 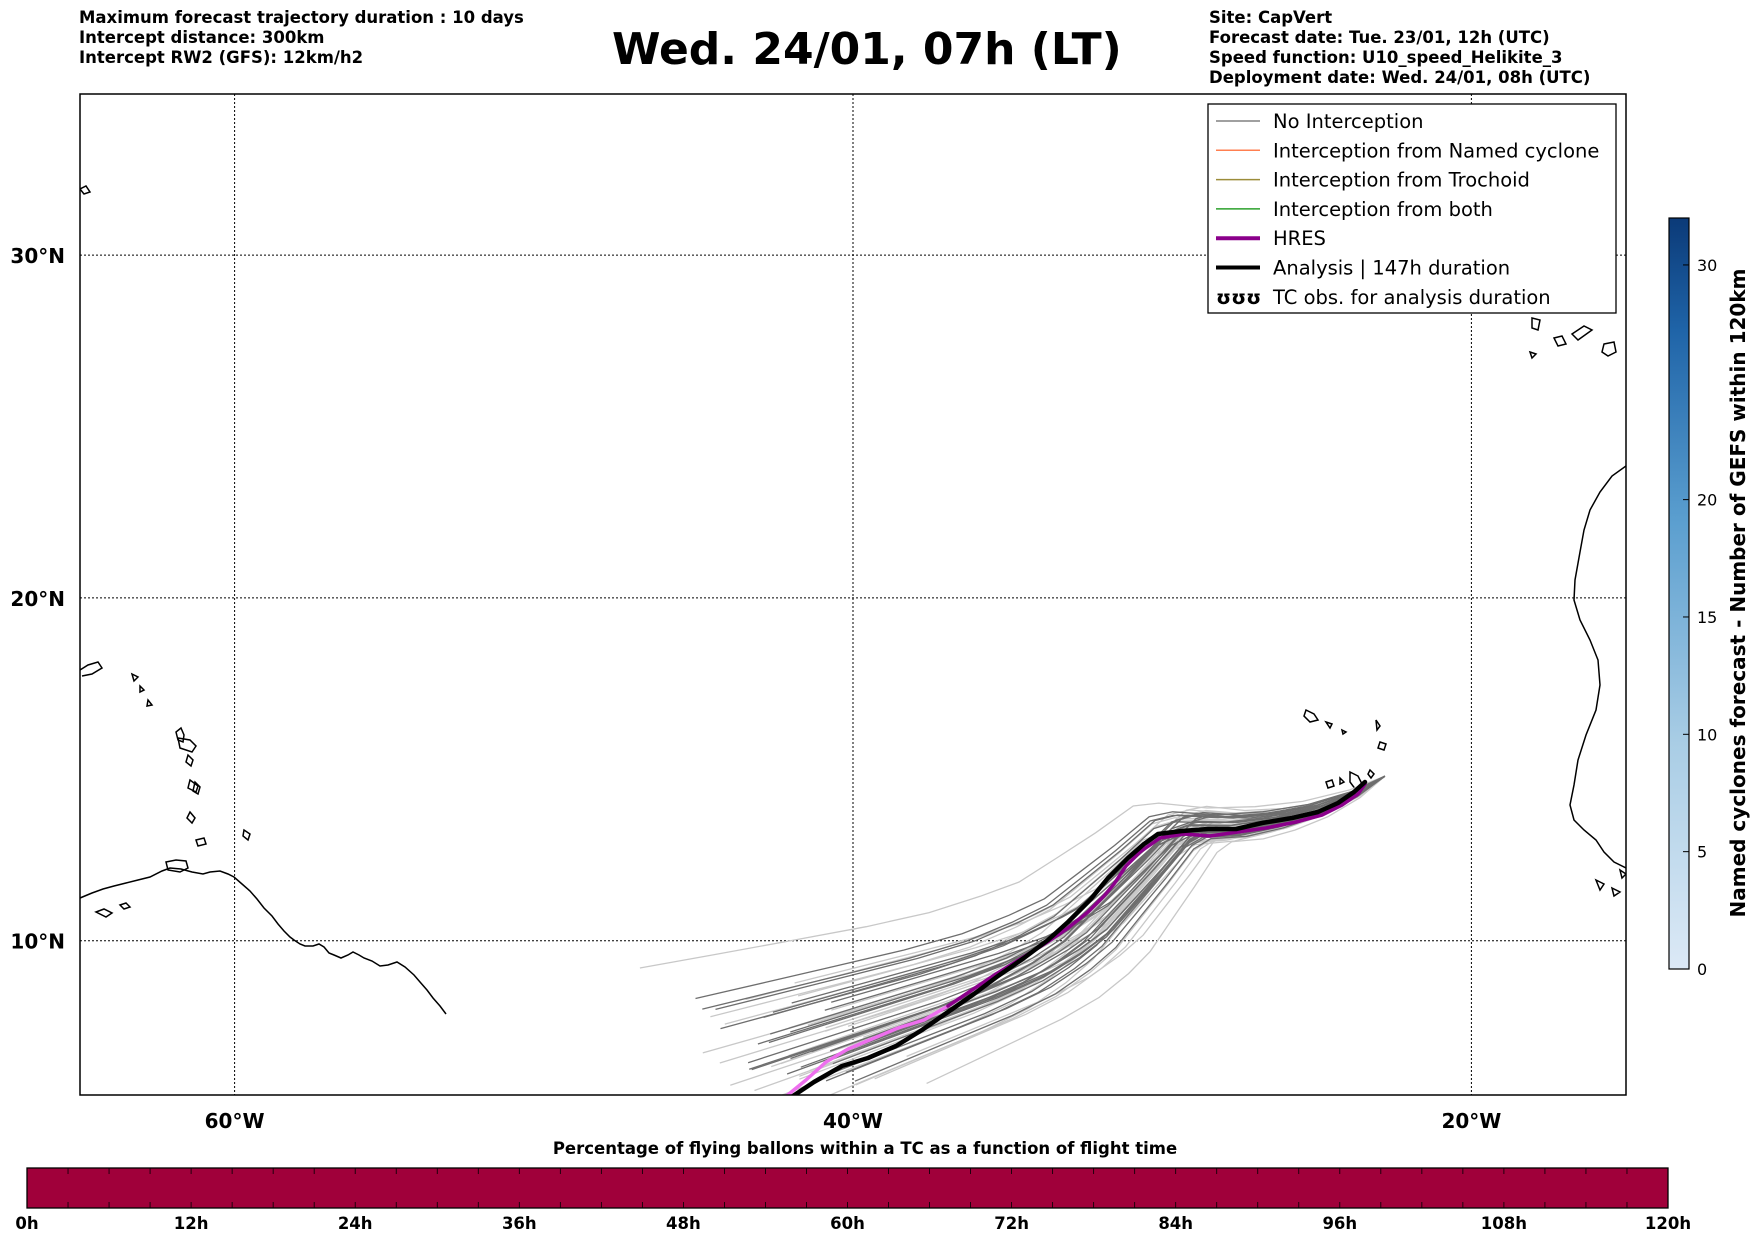 What do you see at coordinates (1271, 17) in the screenshot?
I see `header-right-line-1: Site: CapVert` at bounding box center [1271, 17].